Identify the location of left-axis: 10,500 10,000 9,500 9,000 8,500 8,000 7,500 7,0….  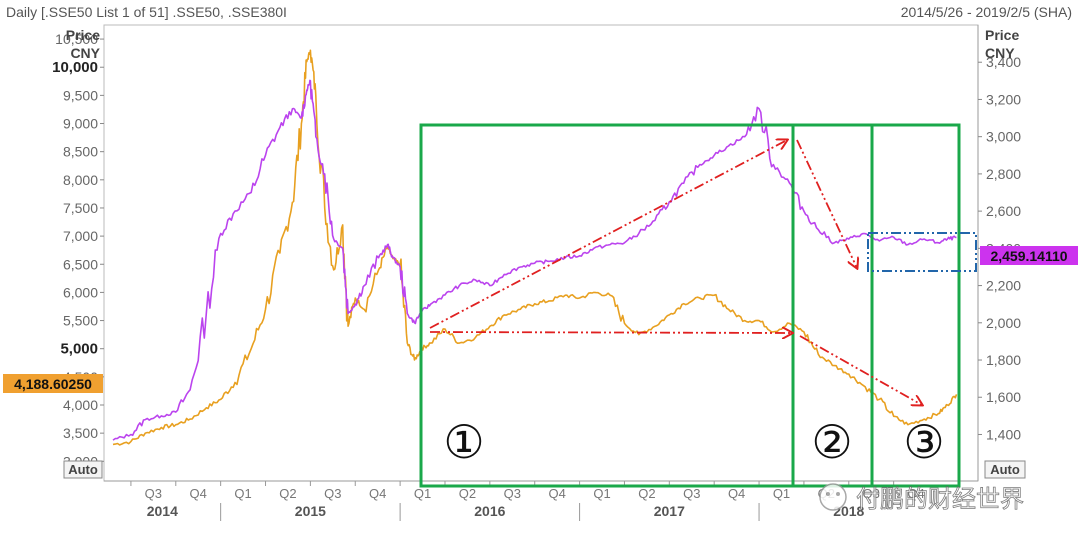
(78, 250).